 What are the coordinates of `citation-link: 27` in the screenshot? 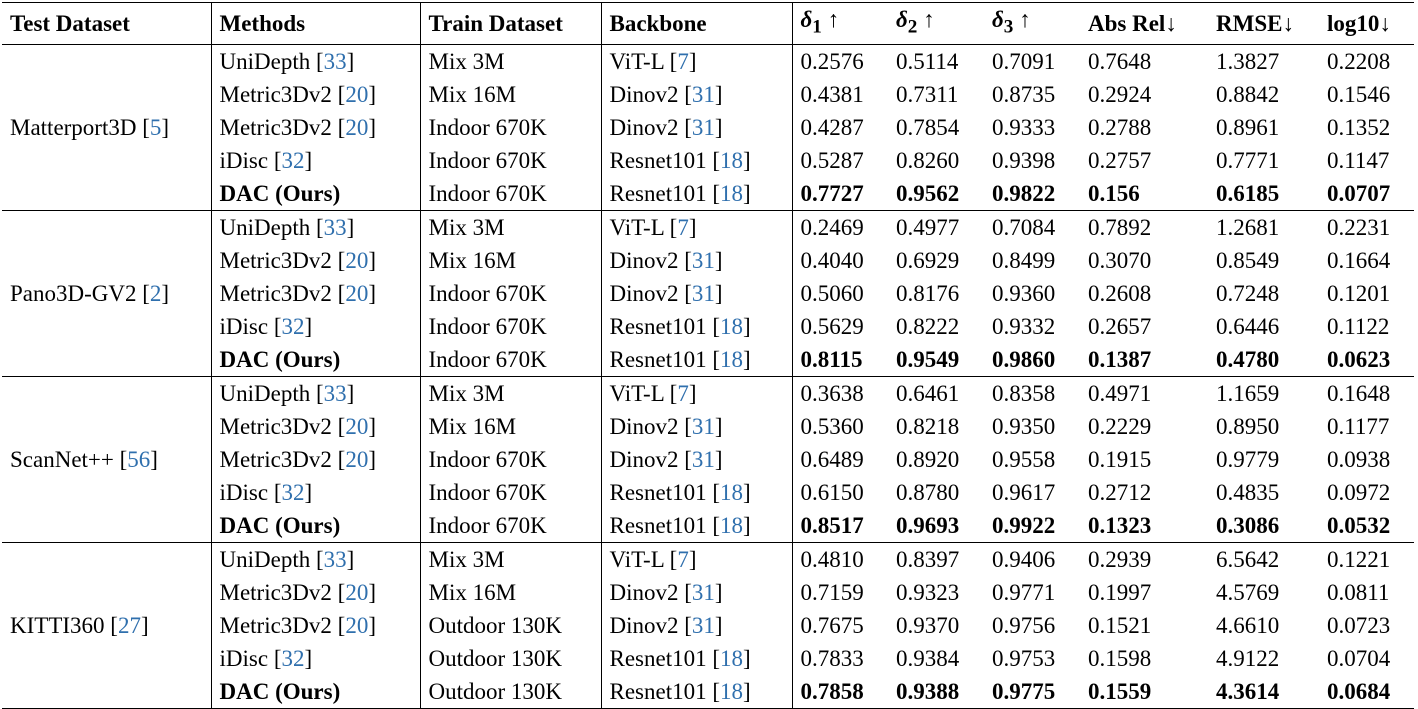 It's located at (129, 625).